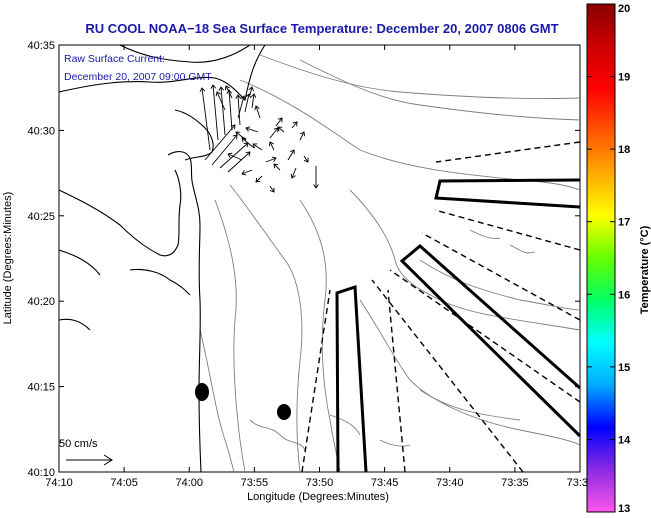 This screenshot has width=651, height=518. I want to click on colorbar-tick-label: 15, so click(624, 368).